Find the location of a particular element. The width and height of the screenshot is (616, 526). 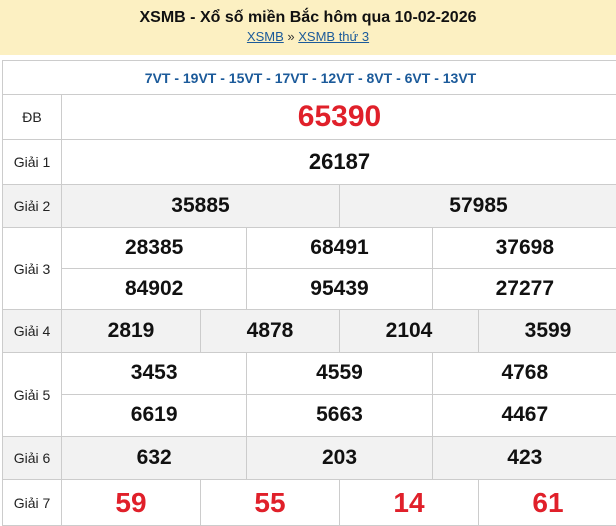

prize-number: 84902 is located at coordinates (155, 288).